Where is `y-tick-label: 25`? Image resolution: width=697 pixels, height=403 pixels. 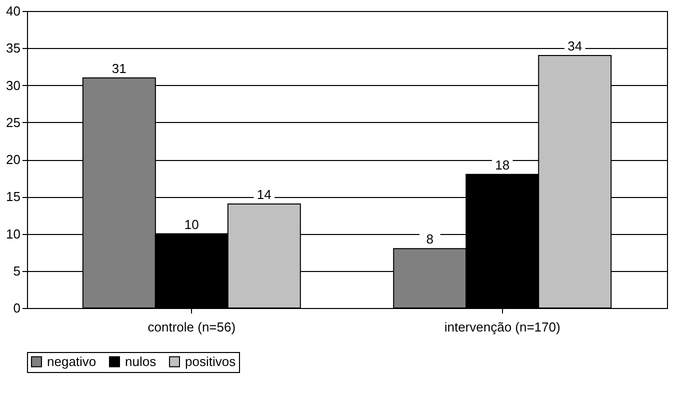 y-tick-label: 25 is located at coordinates (13, 122).